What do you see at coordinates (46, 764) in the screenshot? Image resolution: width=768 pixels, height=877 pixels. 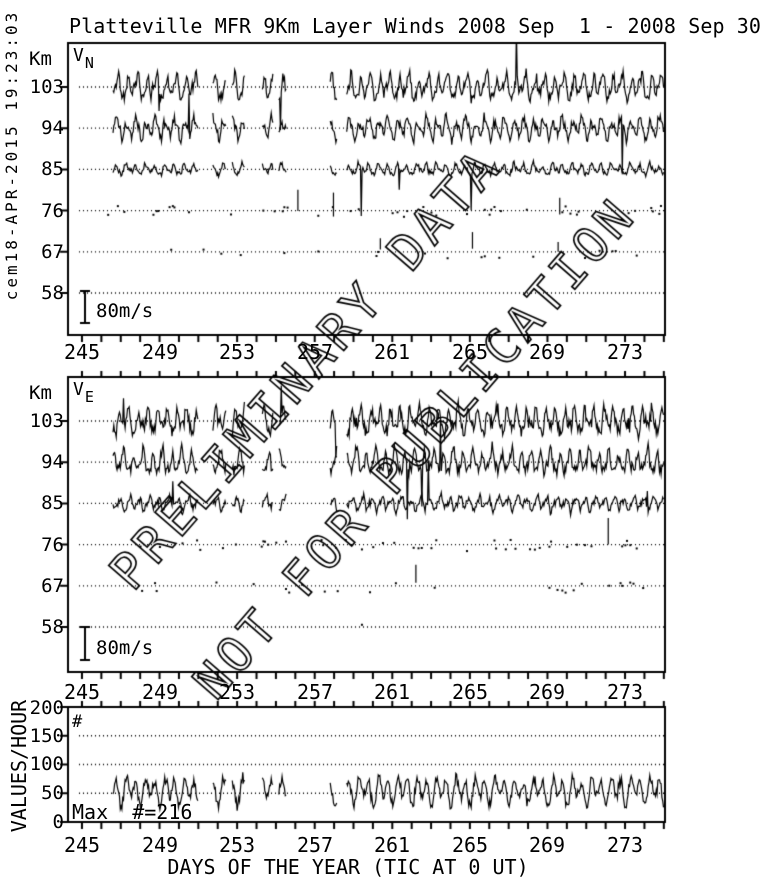 I see `y-tick-label: 100` at bounding box center [46, 764].